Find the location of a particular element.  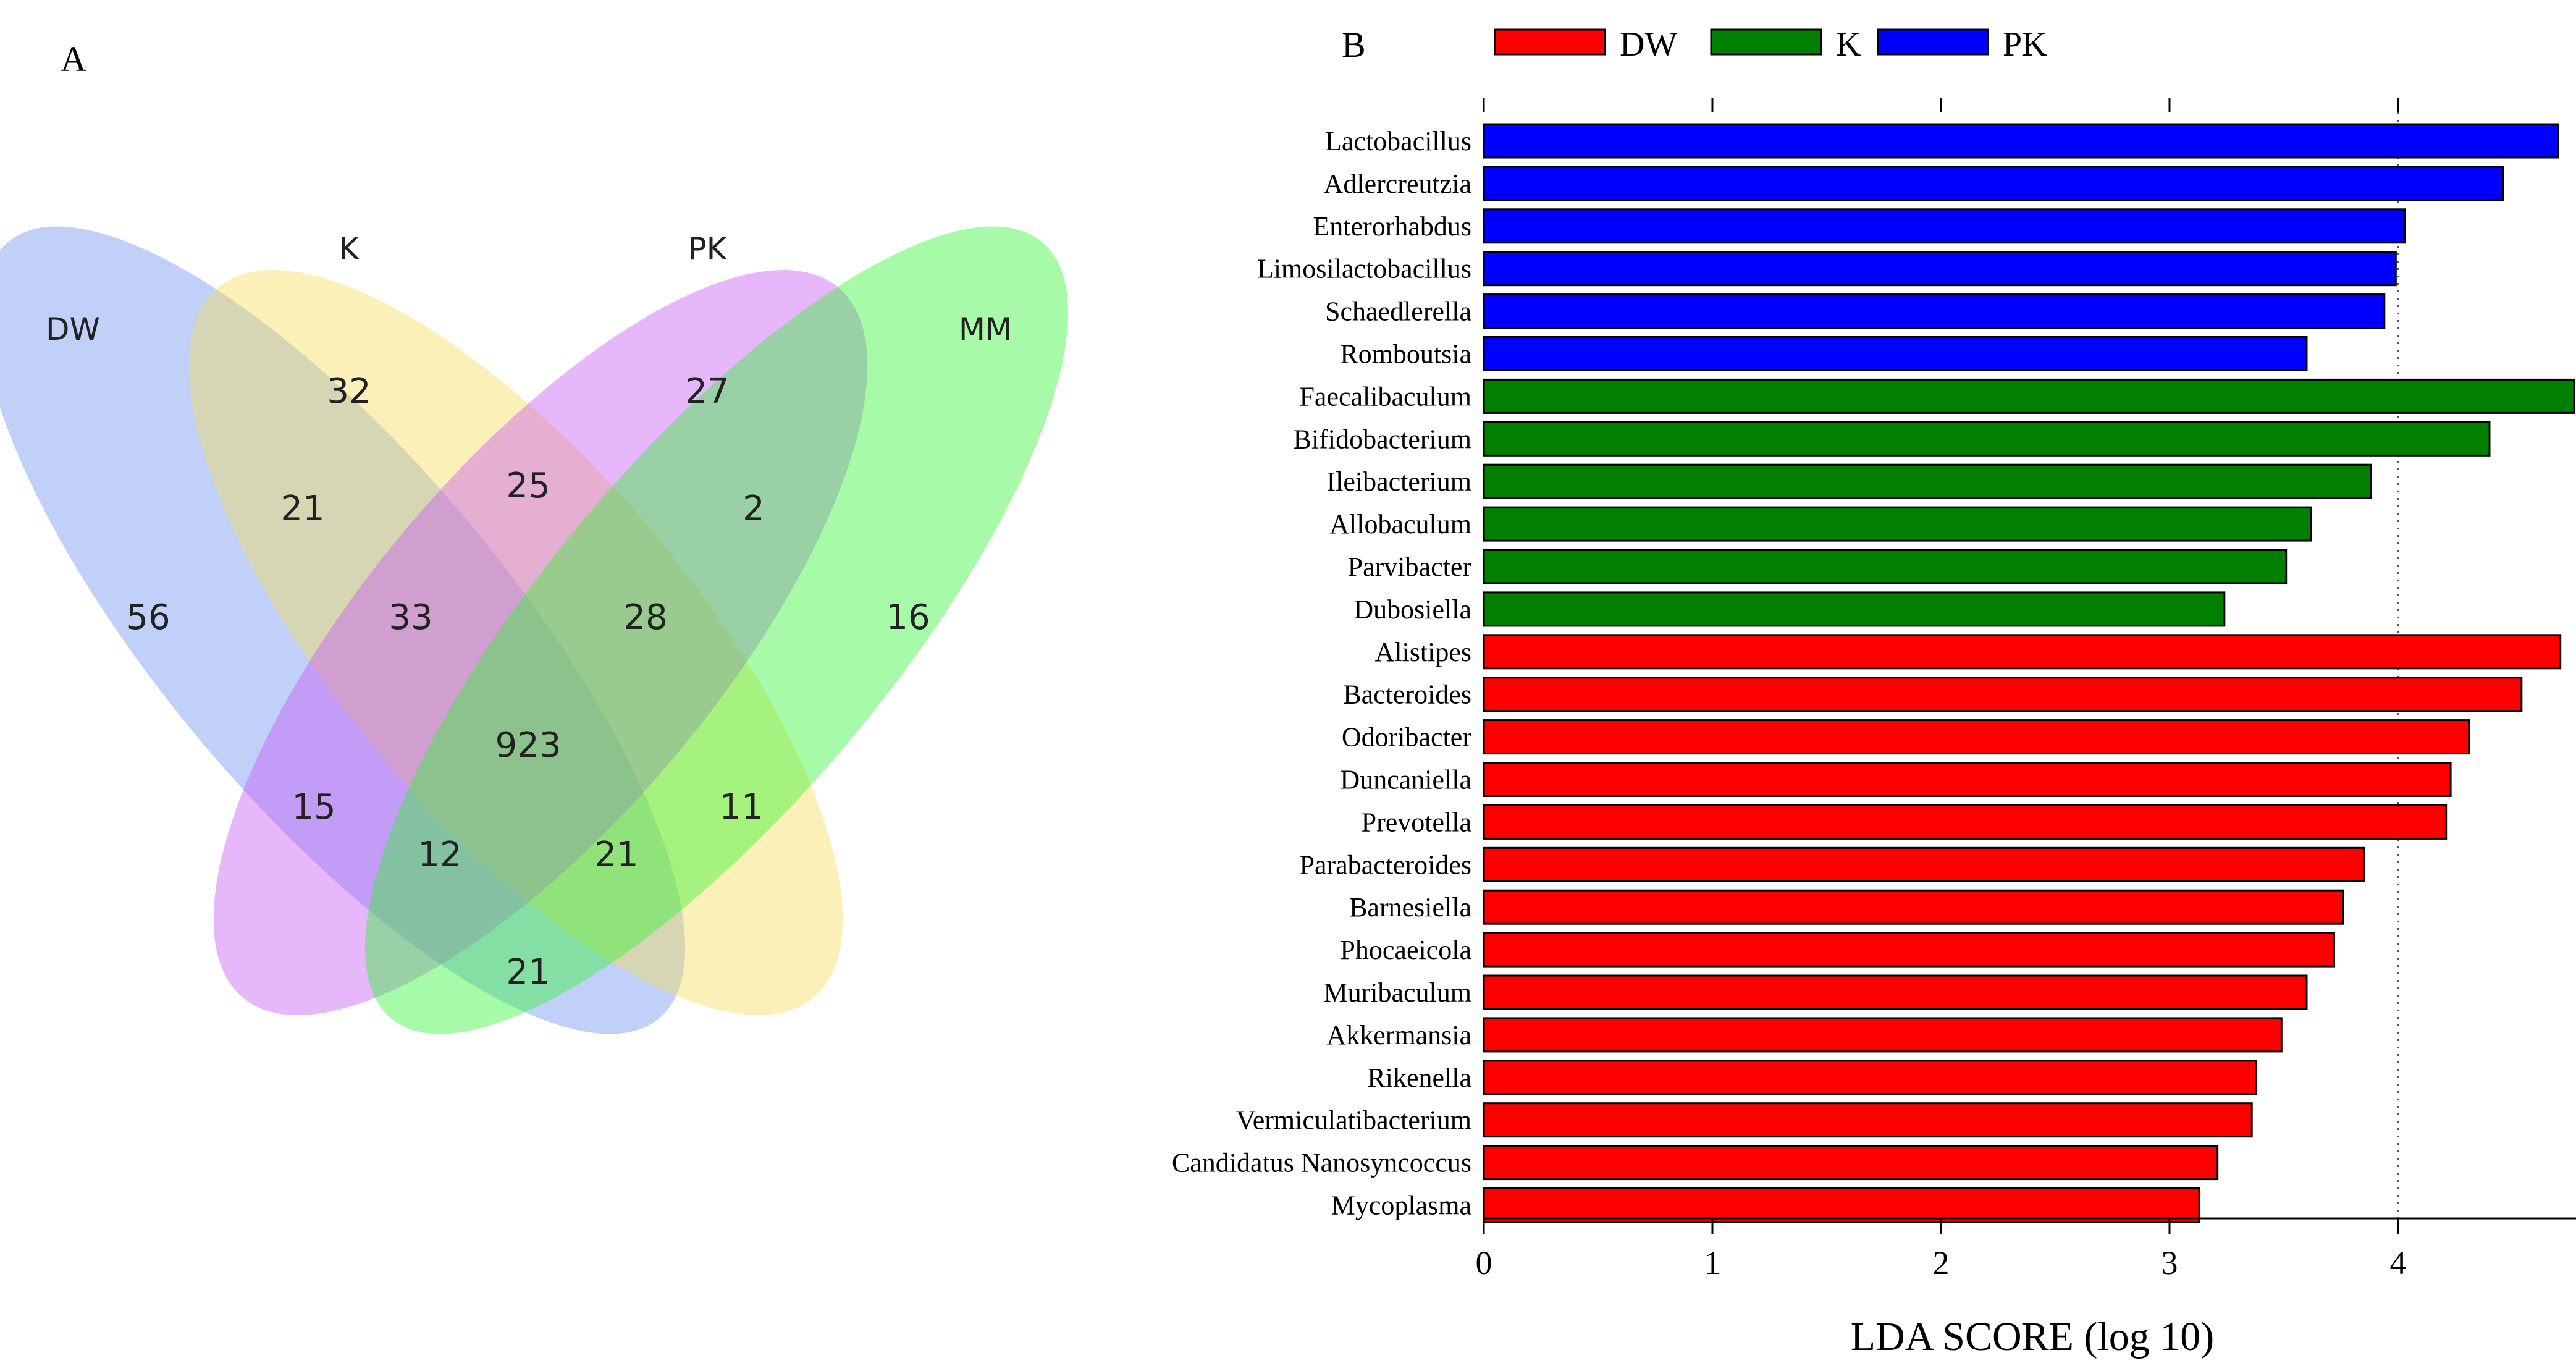

bar-faecalibaculum is located at coordinates (2029, 396).